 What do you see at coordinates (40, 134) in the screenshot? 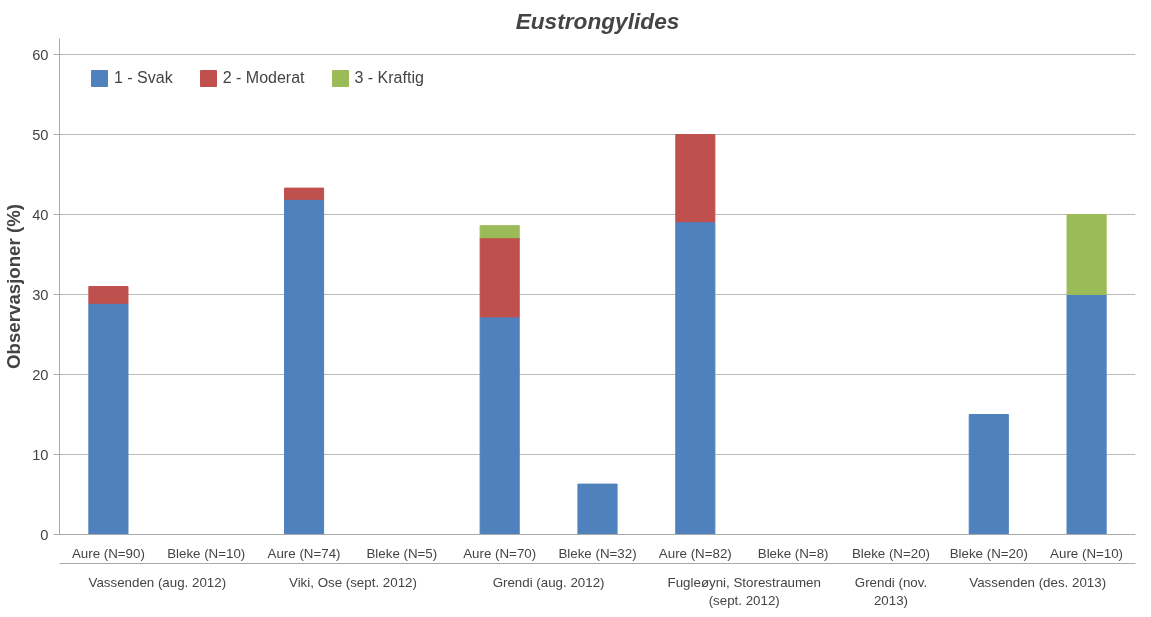
I see `y-tick-label: 50` at bounding box center [40, 134].